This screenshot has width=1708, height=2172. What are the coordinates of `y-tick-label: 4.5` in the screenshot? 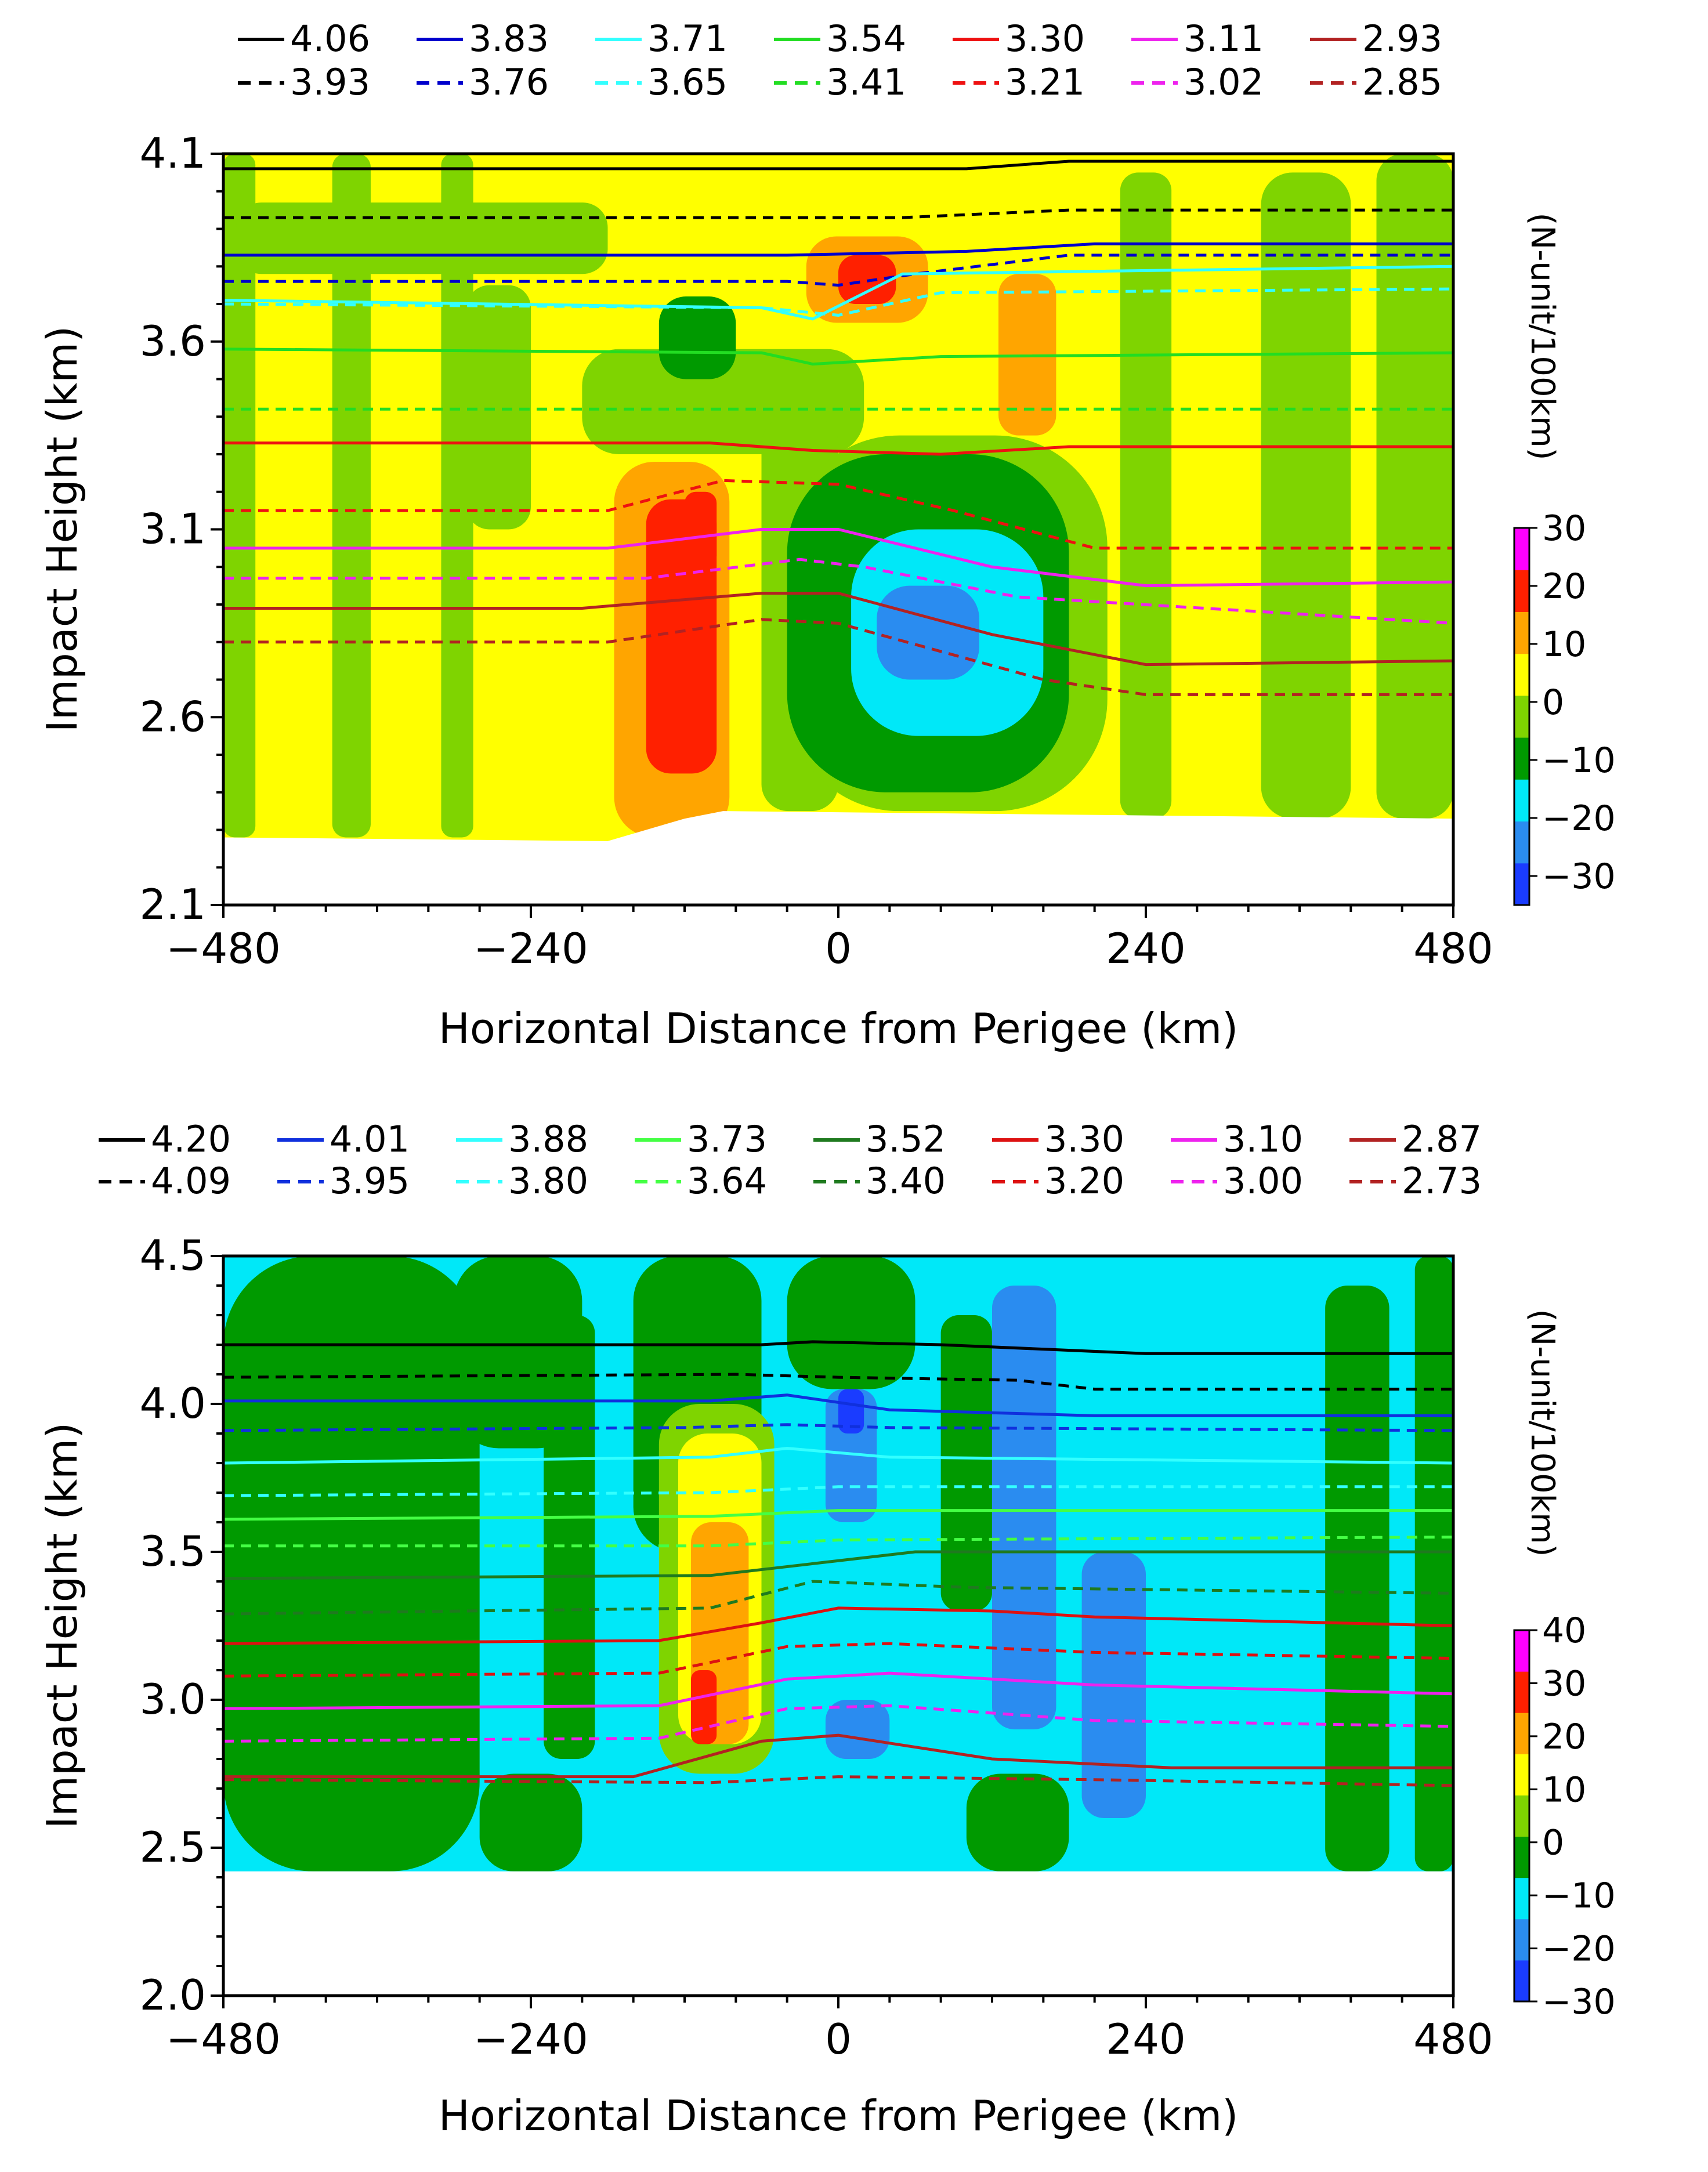 It's located at (172, 1256).